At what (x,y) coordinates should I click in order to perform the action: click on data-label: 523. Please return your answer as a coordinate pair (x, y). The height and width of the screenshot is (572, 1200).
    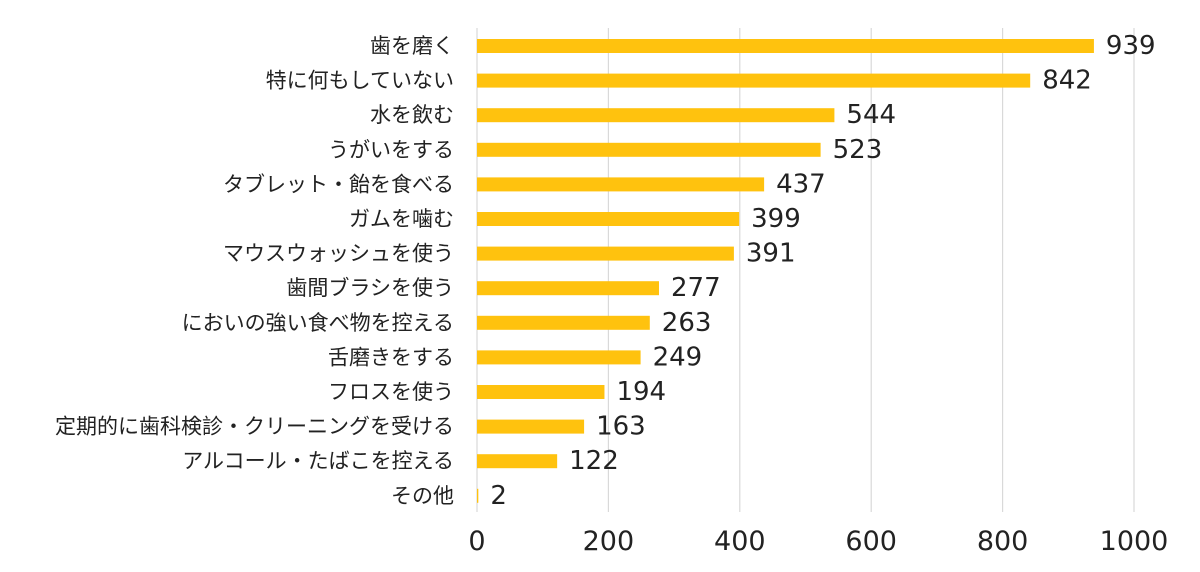
    Looking at the image, I should click on (858, 150).